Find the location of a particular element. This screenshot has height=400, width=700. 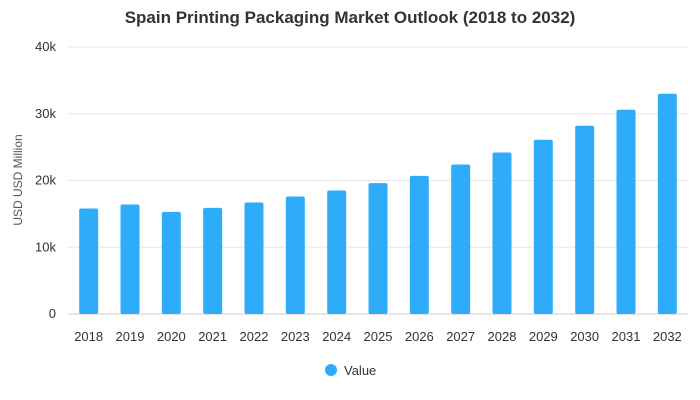

y-tick-label: 40k is located at coordinates (45, 46).